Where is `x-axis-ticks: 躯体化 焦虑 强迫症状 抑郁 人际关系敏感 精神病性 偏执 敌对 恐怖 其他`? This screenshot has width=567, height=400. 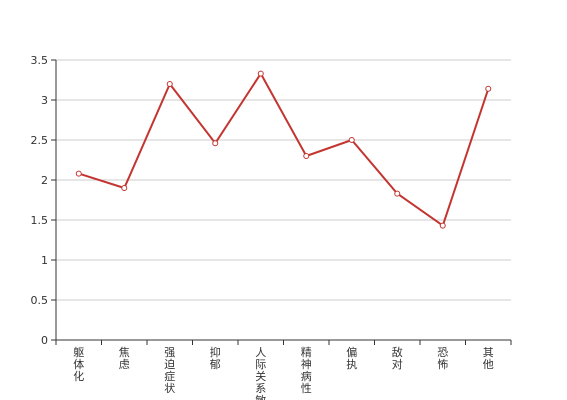
x-axis-ticks: 躯体化 焦虑 强迫症状 抑郁 人际关系敏感 精神病性 偏执 敌对 恐怖 其他 is located at coordinates (283, 370).